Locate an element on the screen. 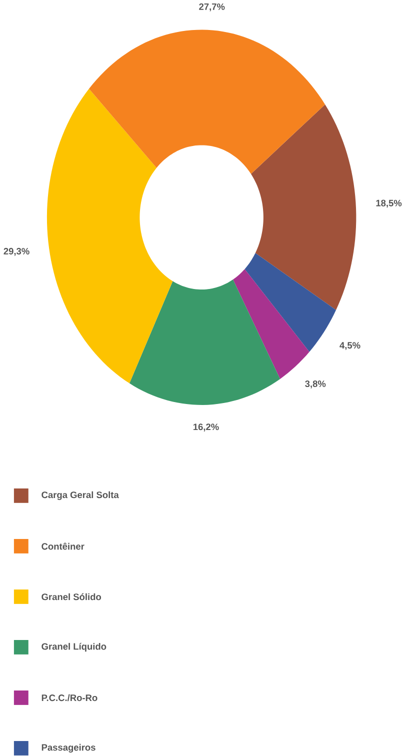 This screenshot has height=756, width=405. legend-label: Granel Líquido is located at coordinates (74, 647).